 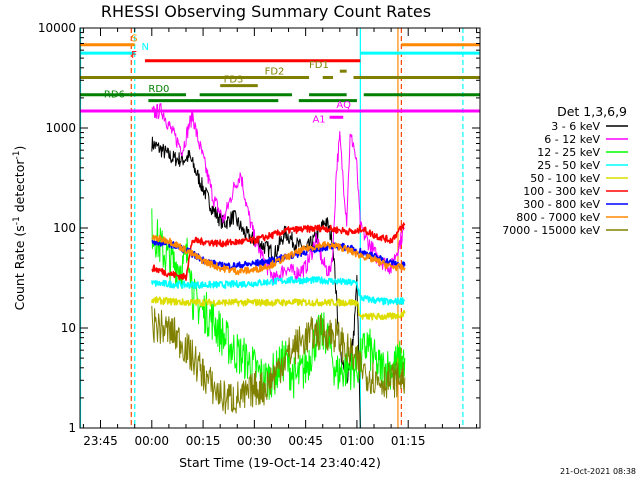 What do you see at coordinates (572, 139) in the screenshot?
I see `legend-label: 6 - 12 keV` at bounding box center [572, 139].